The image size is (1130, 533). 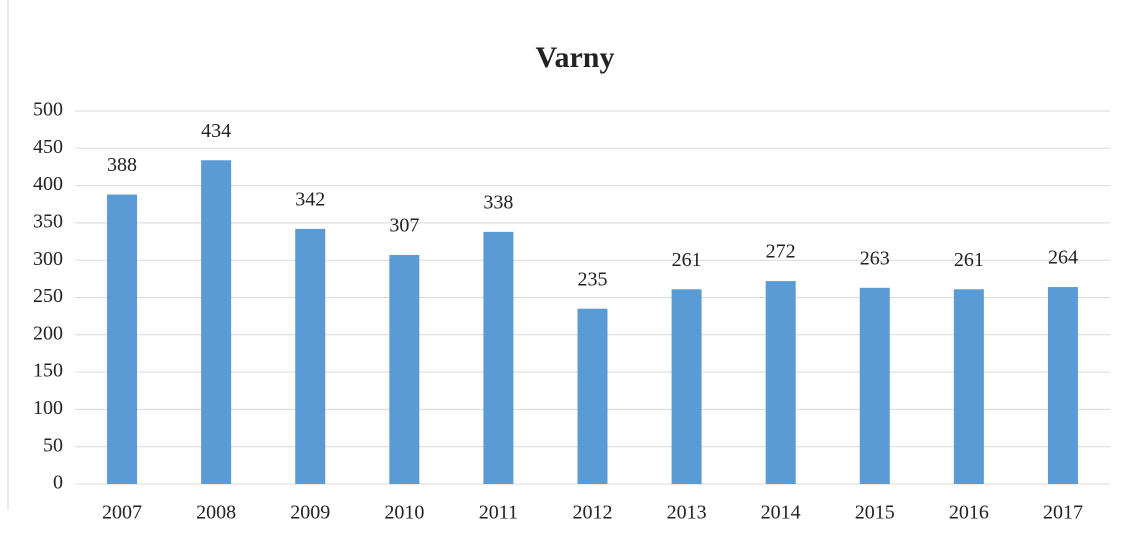 I want to click on x-tick-label: 2012, so click(x=593, y=513).